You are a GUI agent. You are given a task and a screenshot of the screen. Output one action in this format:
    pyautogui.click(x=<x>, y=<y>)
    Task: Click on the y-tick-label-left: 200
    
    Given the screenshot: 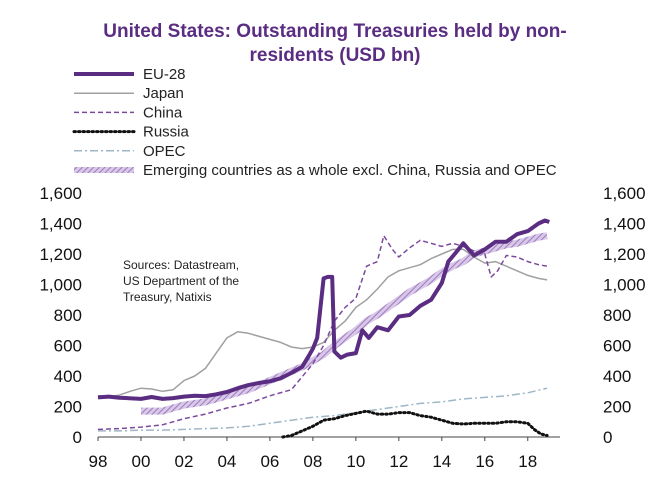 What is the action you would take?
    pyautogui.click(x=68, y=407)
    